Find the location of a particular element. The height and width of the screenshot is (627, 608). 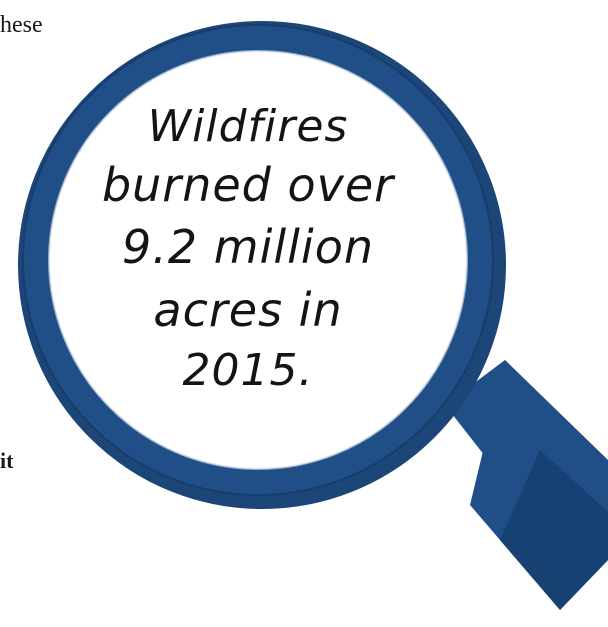

caption-line-5: 2015. is located at coordinates (248, 370).